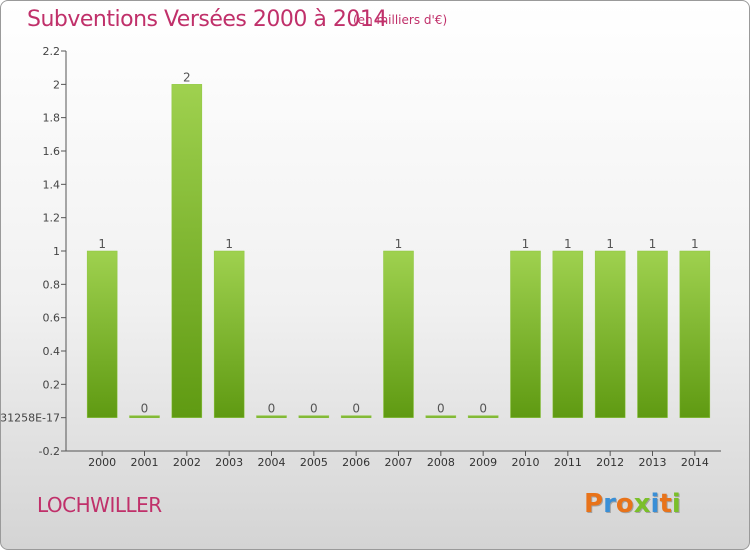 This screenshot has width=750, height=550. I want to click on x-tick-label: 2003, so click(229, 462).